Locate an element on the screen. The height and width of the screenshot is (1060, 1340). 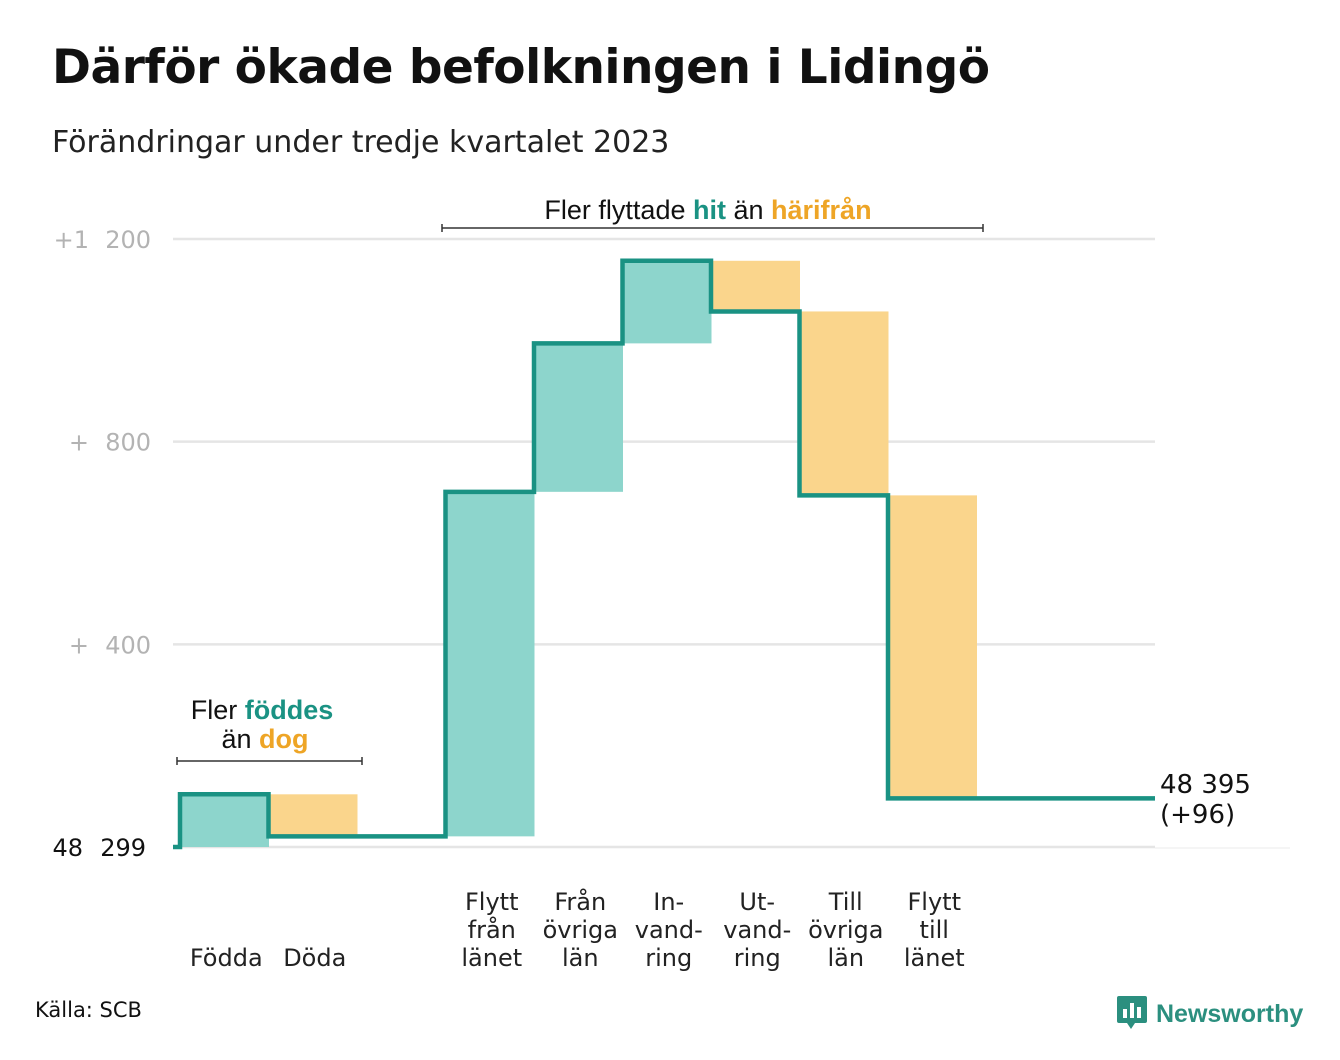
source-note: Källa: SCB is located at coordinates (88, 1010).